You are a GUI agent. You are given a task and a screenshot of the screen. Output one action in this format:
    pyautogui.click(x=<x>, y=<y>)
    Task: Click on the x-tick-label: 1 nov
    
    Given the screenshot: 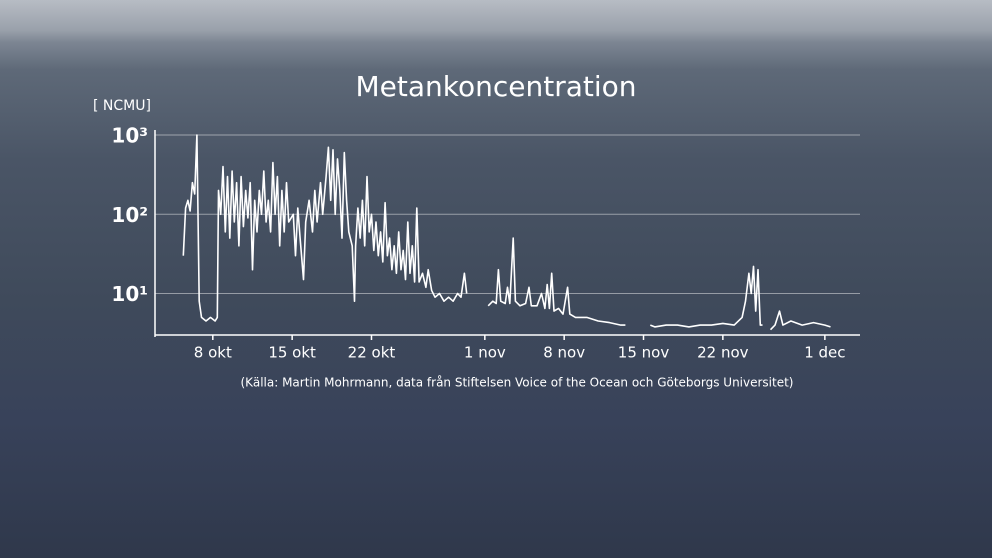 What is the action you would take?
    pyautogui.click(x=485, y=353)
    